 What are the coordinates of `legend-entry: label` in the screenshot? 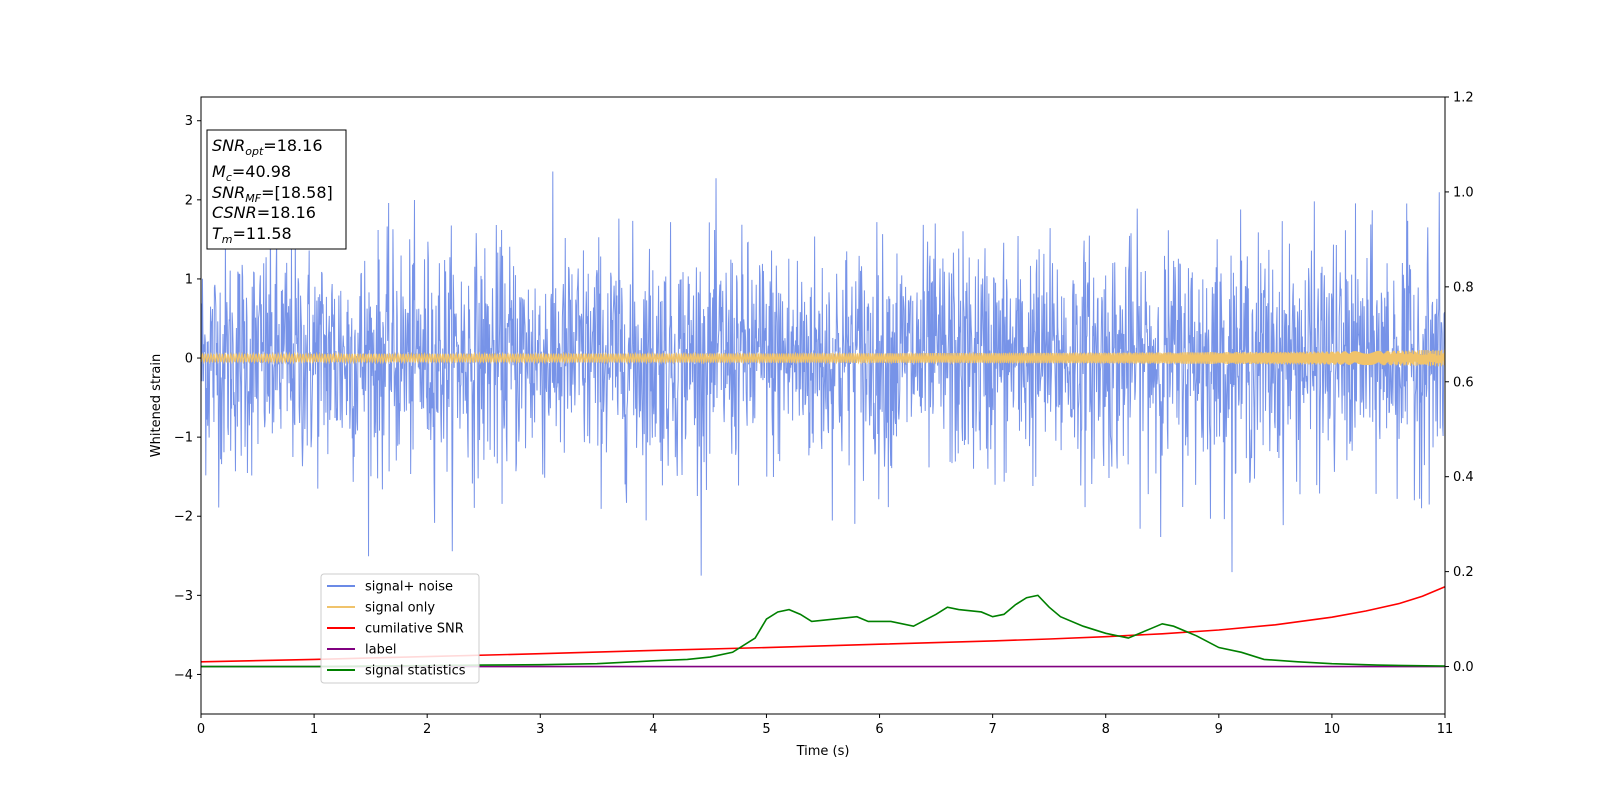 It's located at (380, 650).